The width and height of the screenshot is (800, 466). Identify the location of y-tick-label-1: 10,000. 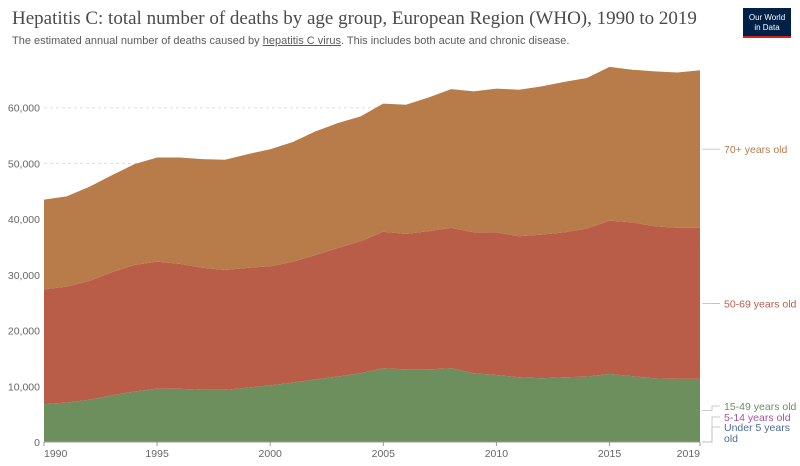
(24, 387).